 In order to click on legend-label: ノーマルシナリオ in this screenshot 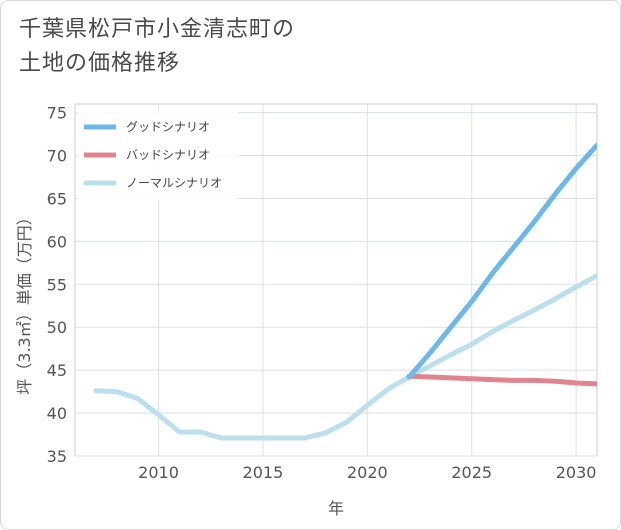, I will do `click(174, 183)`.